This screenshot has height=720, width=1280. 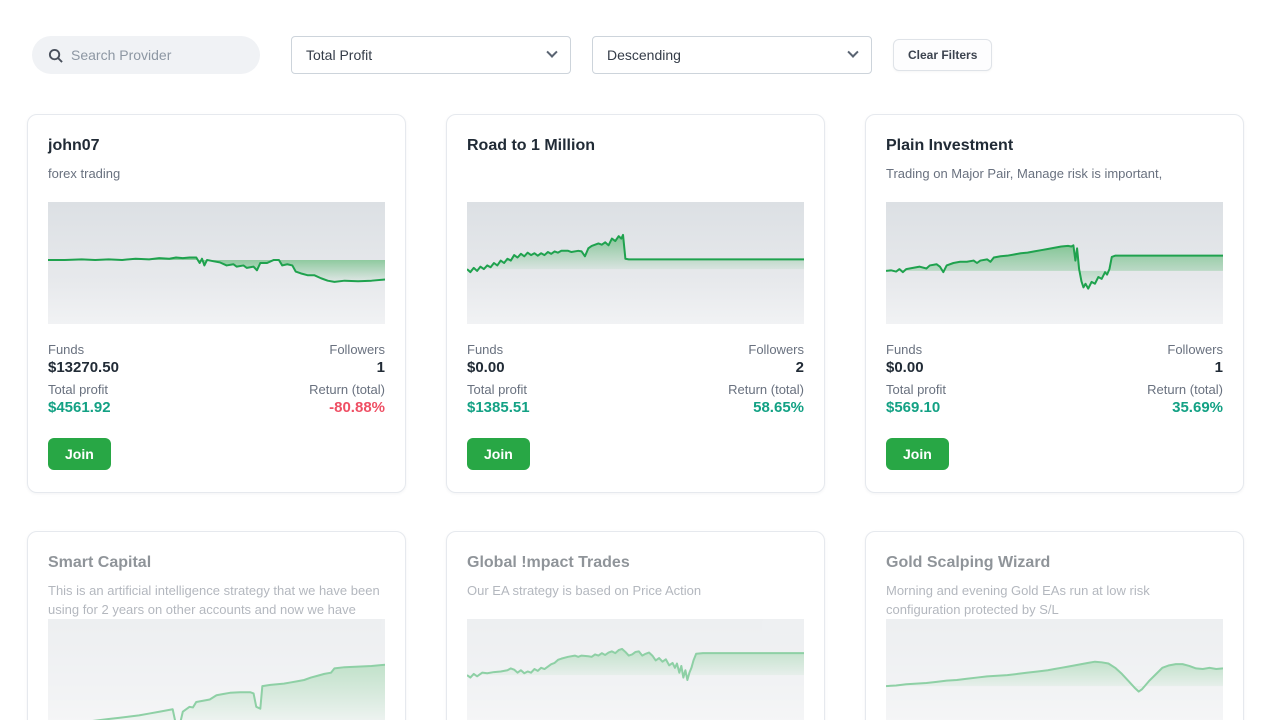 What do you see at coordinates (157, 55) in the screenshot?
I see `search-input` at bounding box center [157, 55].